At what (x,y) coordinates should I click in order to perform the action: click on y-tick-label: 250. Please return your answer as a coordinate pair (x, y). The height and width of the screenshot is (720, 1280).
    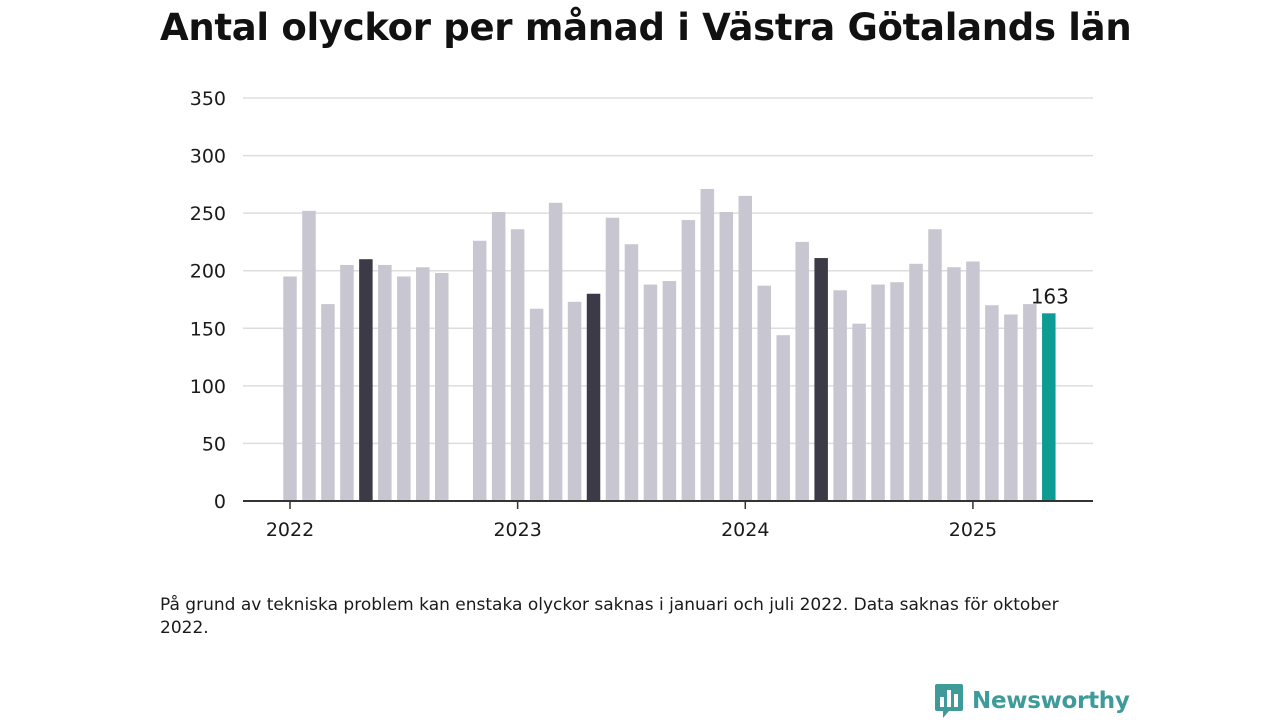
    Looking at the image, I should click on (208, 214).